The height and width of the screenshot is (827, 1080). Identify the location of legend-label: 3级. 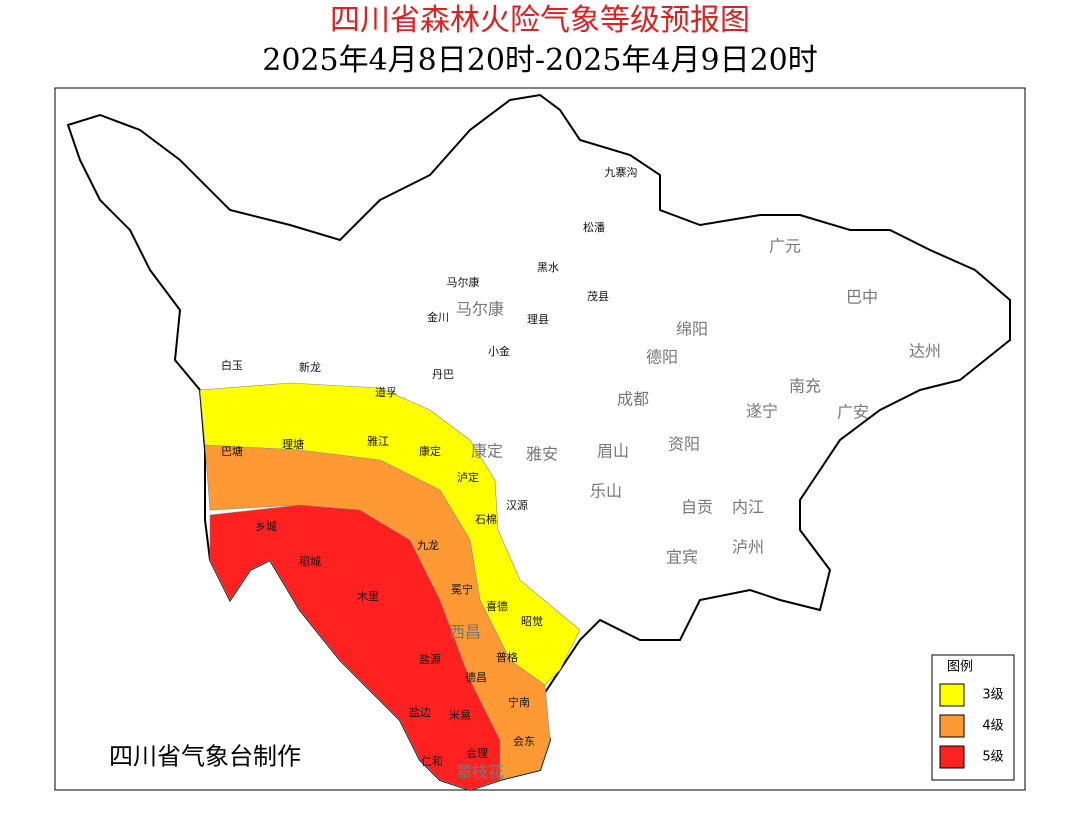
(992, 695).